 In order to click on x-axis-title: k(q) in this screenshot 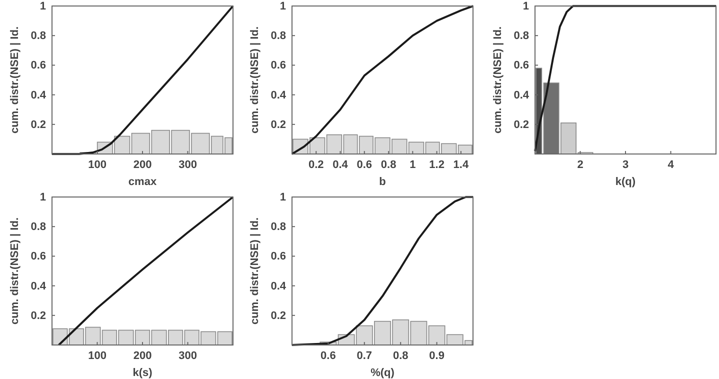, I will do `click(625, 182)`.